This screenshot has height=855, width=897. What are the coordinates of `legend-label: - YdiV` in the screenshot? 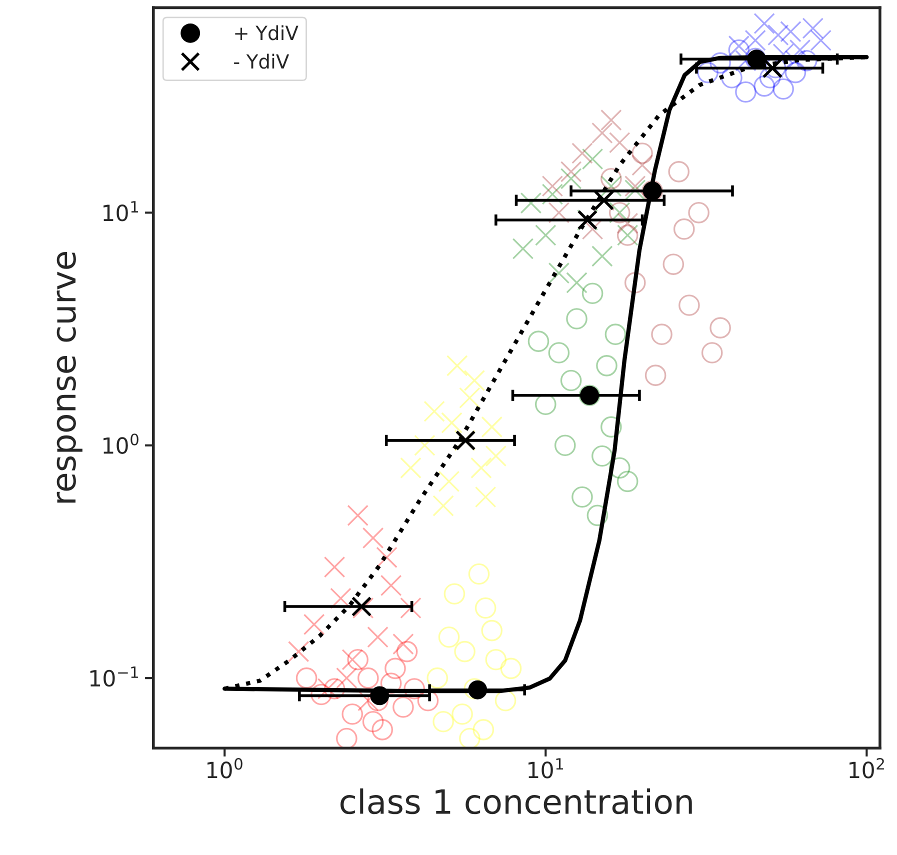 It's located at (262, 61).